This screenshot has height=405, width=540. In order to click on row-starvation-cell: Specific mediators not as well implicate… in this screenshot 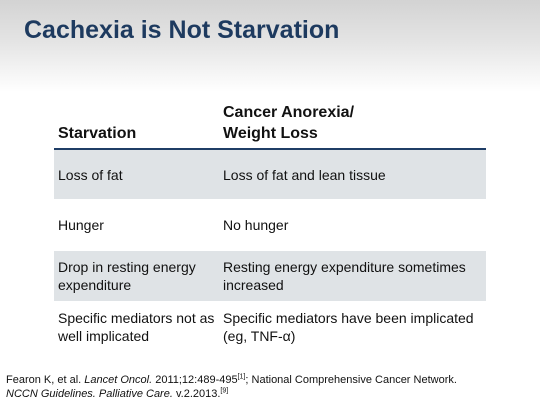, I will do `click(136, 327)`.